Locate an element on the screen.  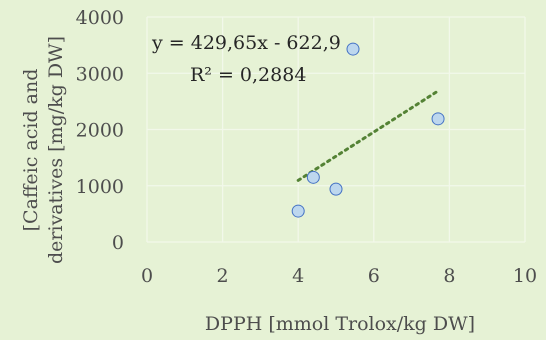
y-axis-title: [Caffeic acid and derivatives [mg/kg DW] is located at coordinates (43, 150).